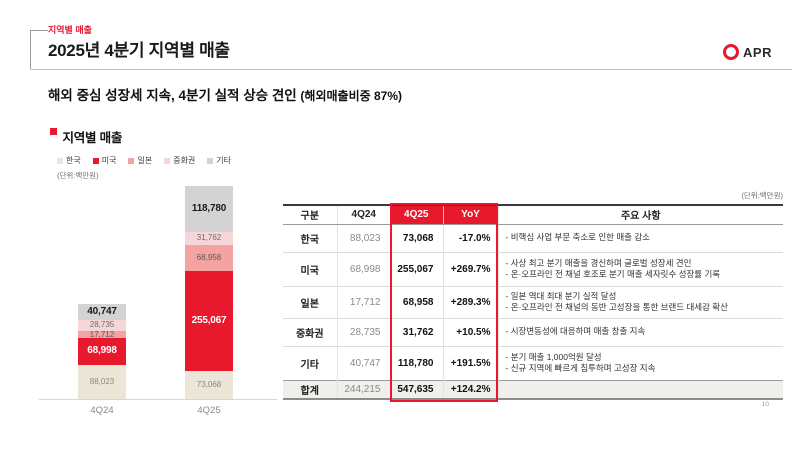 The width and height of the screenshot is (800, 449). Describe the element at coordinates (416, 238) in the screenshot. I see `cell-4q25: 73,068` at that location.